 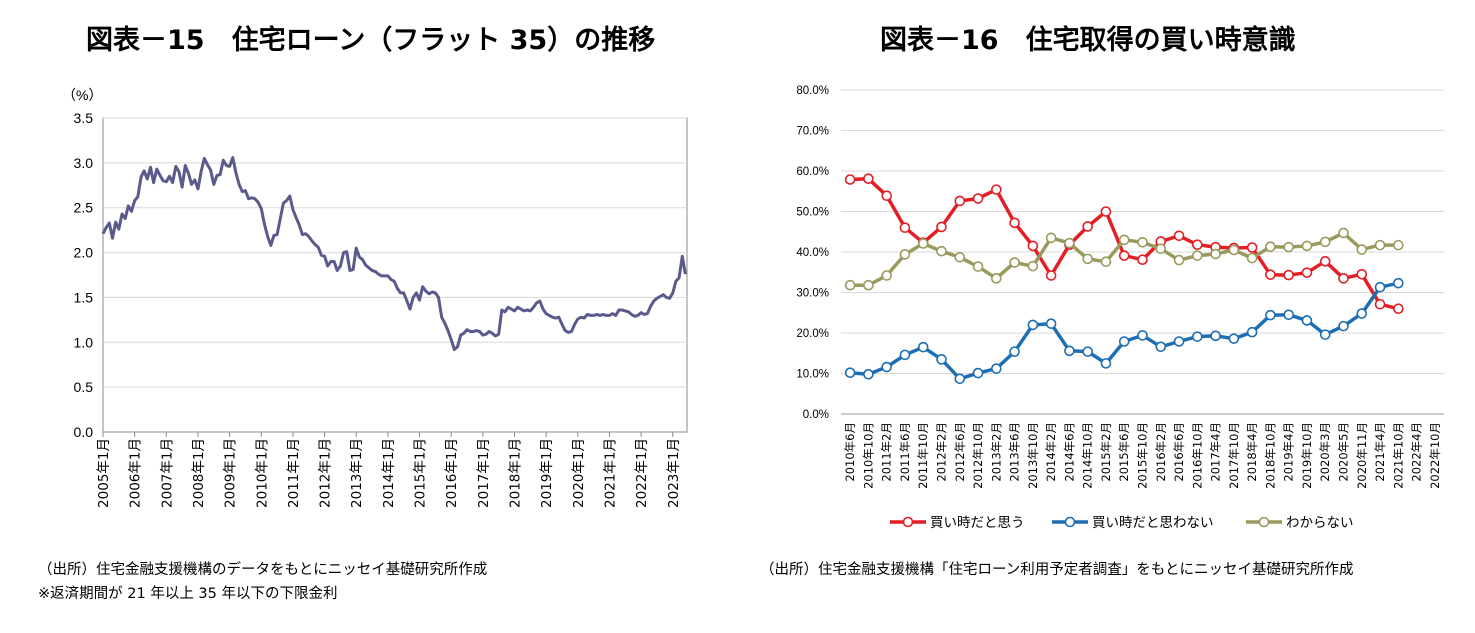 What do you see at coordinates (1325, 452) in the screenshot?
I see `x-tick-label-16: 2020年3月` at bounding box center [1325, 452].